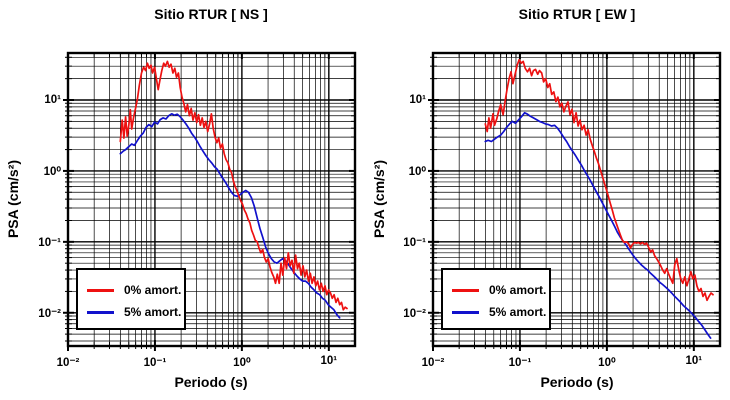 The height and width of the screenshot is (400, 730). I want to click on plot-title-ew: Sitio RTUR [ EW ], so click(577, 14).